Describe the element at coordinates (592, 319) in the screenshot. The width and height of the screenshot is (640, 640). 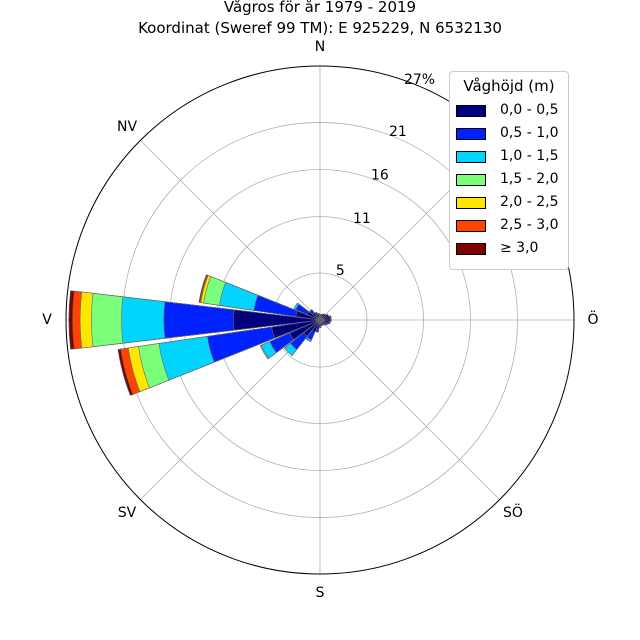
I see `direction-label-Ö: Ö` at that location.